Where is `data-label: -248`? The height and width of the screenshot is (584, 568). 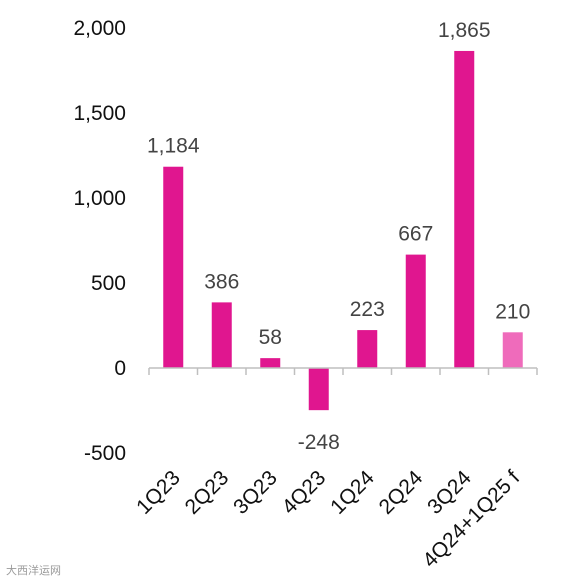
data-label: -248 is located at coordinates (319, 442).